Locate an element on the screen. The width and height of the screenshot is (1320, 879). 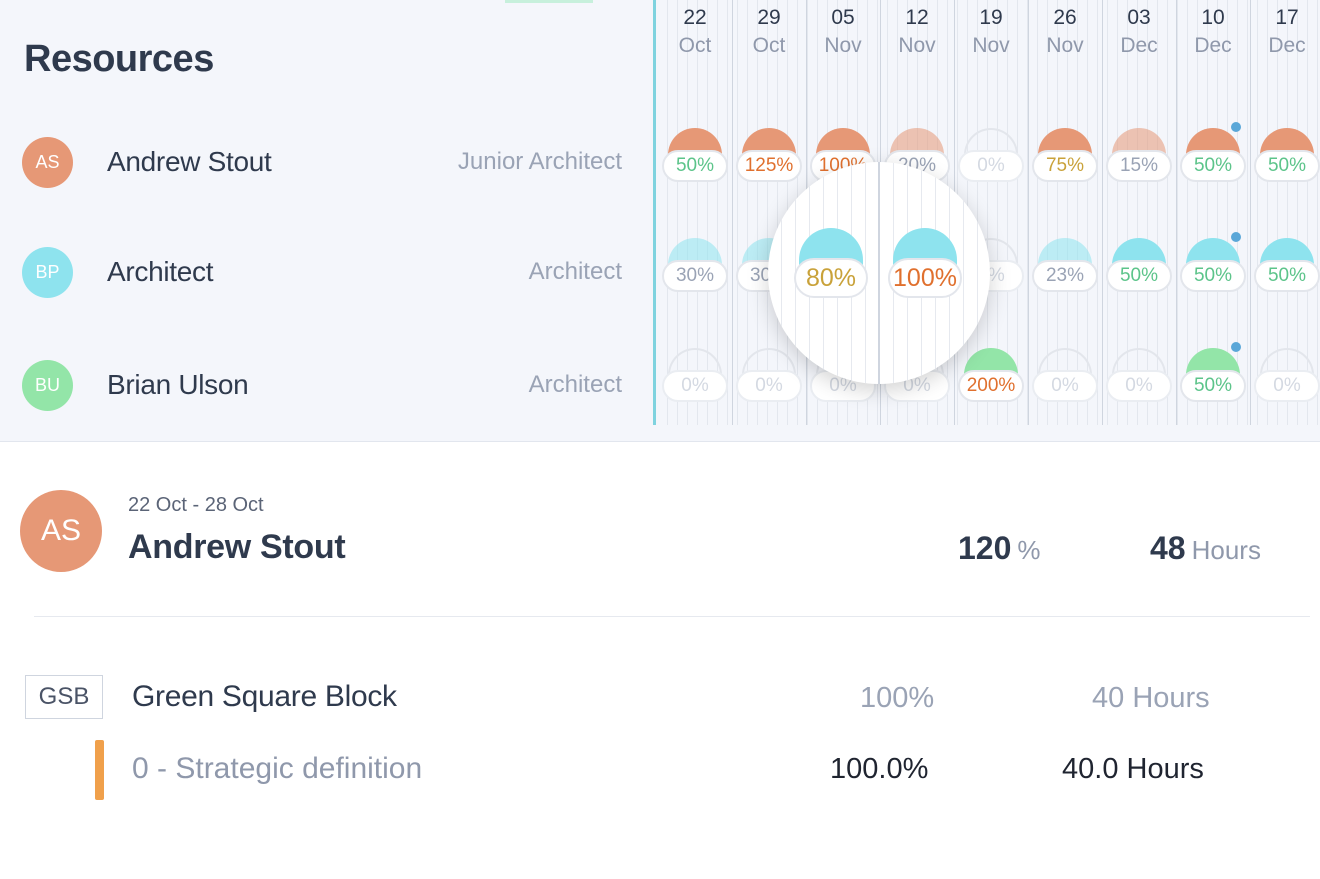
avatar: BP is located at coordinates (47, 272).